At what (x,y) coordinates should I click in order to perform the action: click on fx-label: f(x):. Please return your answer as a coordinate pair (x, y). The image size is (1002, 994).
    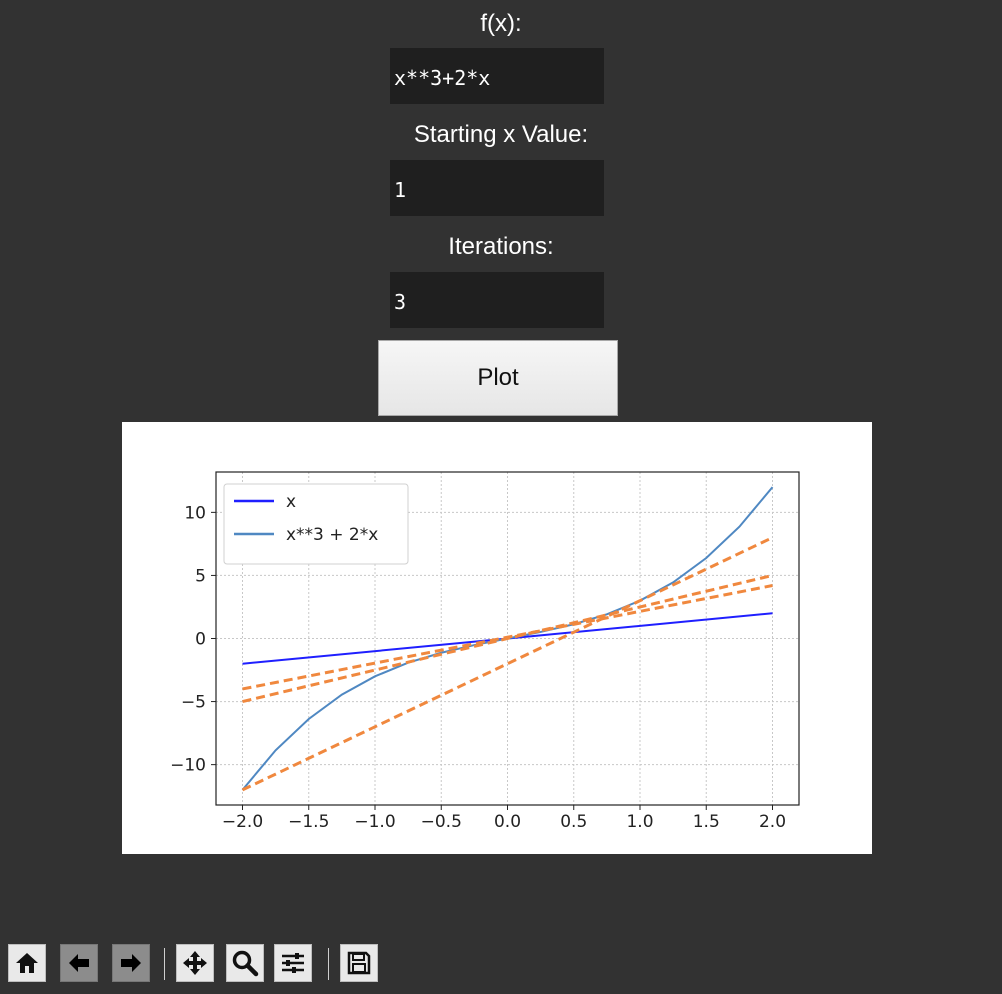
    Looking at the image, I should click on (501, 23).